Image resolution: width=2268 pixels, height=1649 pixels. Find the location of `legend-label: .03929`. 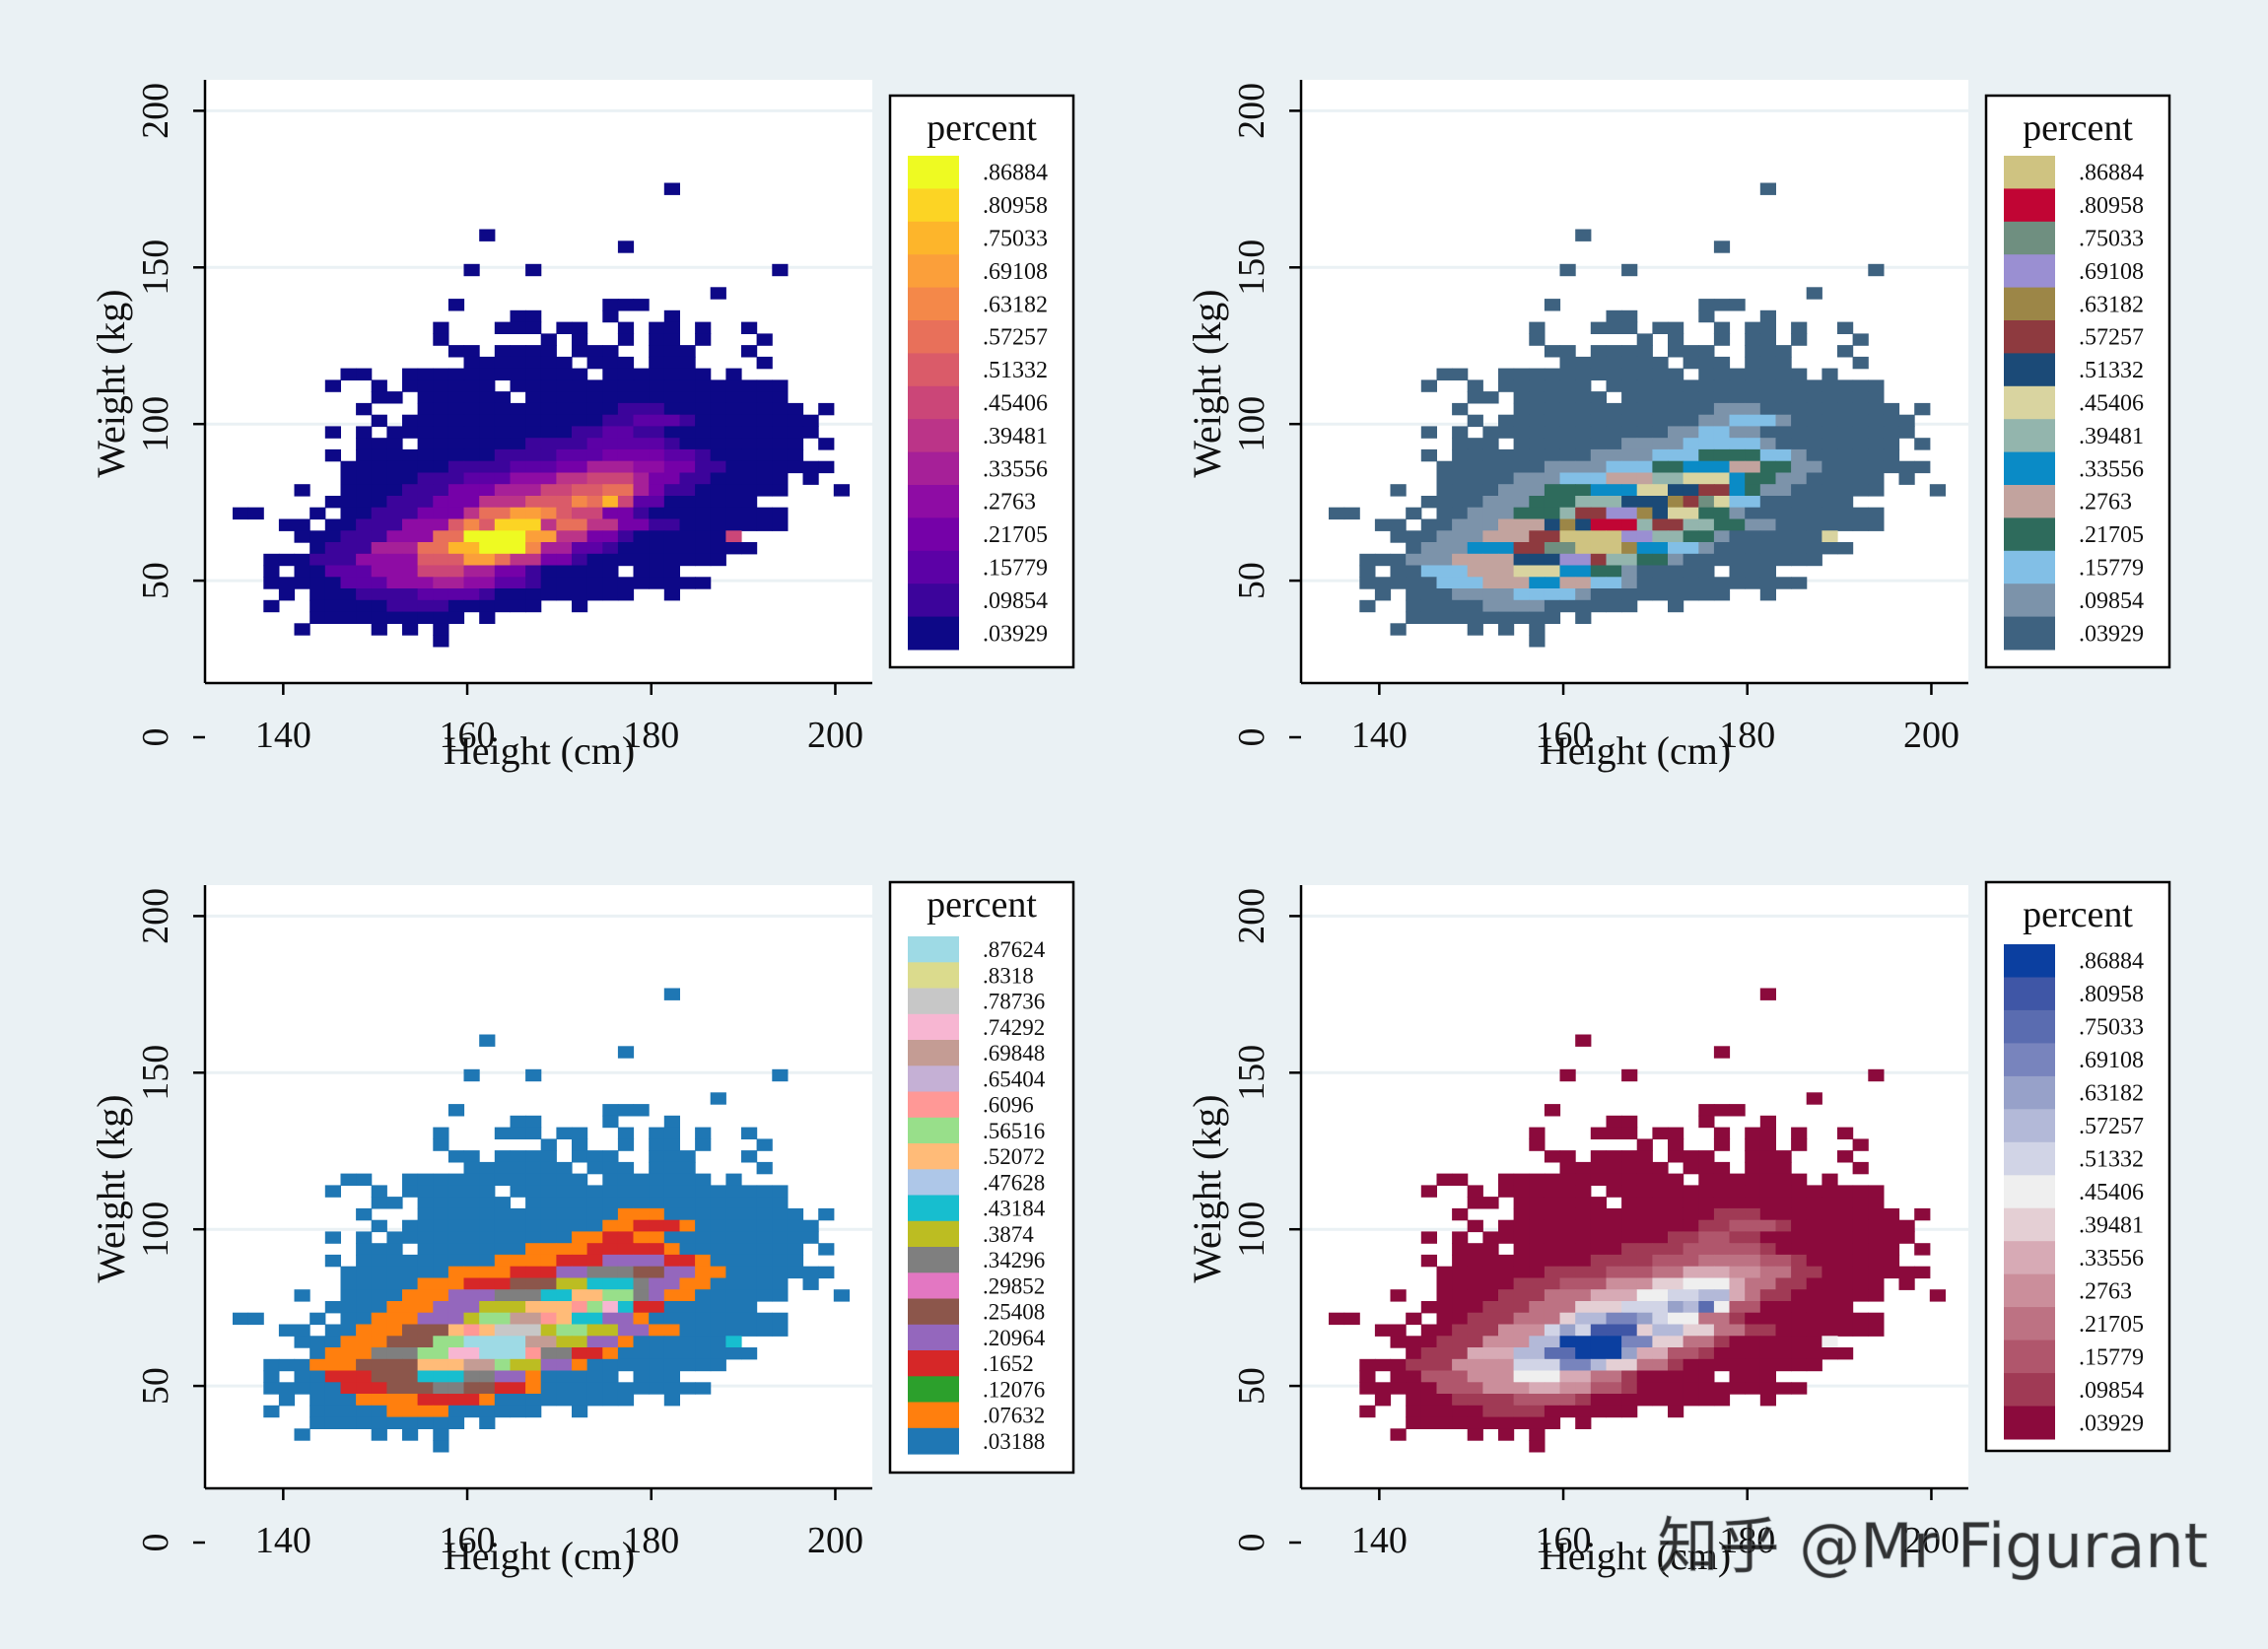

legend-label: .03929 is located at coordinates (1016, 634).